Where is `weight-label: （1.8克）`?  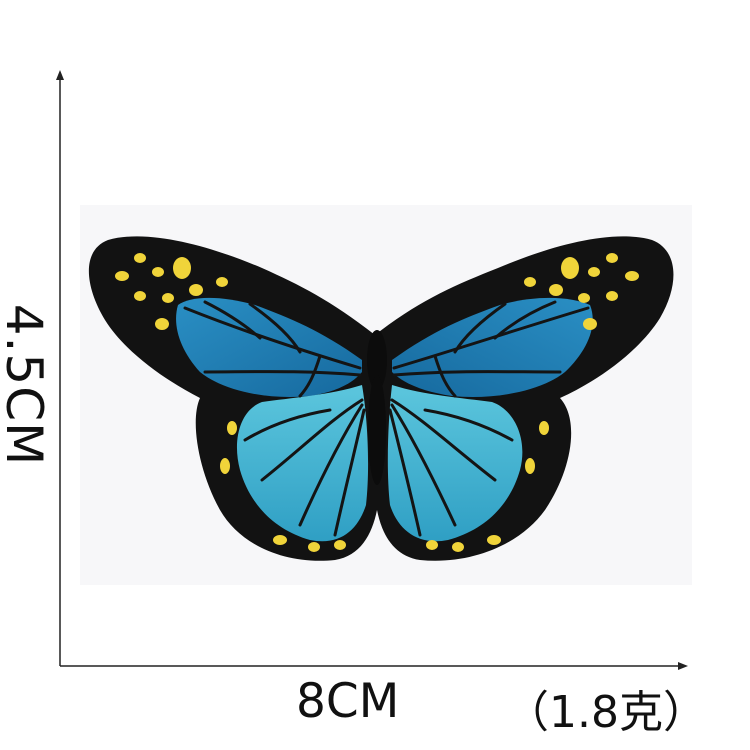
weight-label: （1.8克） is located at coordinates (606, 712).